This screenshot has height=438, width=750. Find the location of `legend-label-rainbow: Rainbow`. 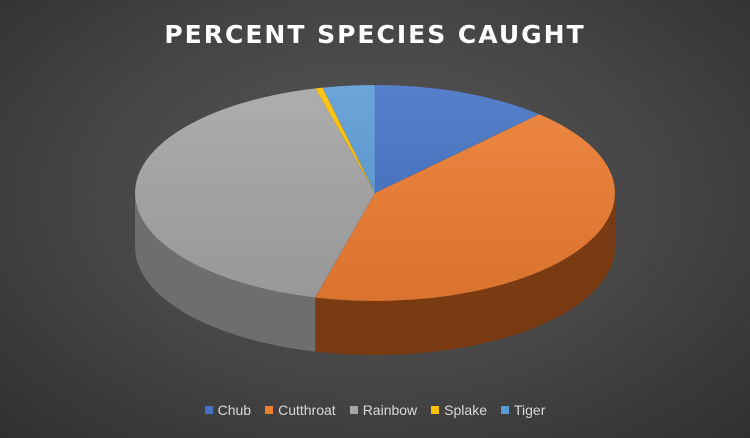

legend-label-rainbow: Rainbow is located at coordinates (390, 410).